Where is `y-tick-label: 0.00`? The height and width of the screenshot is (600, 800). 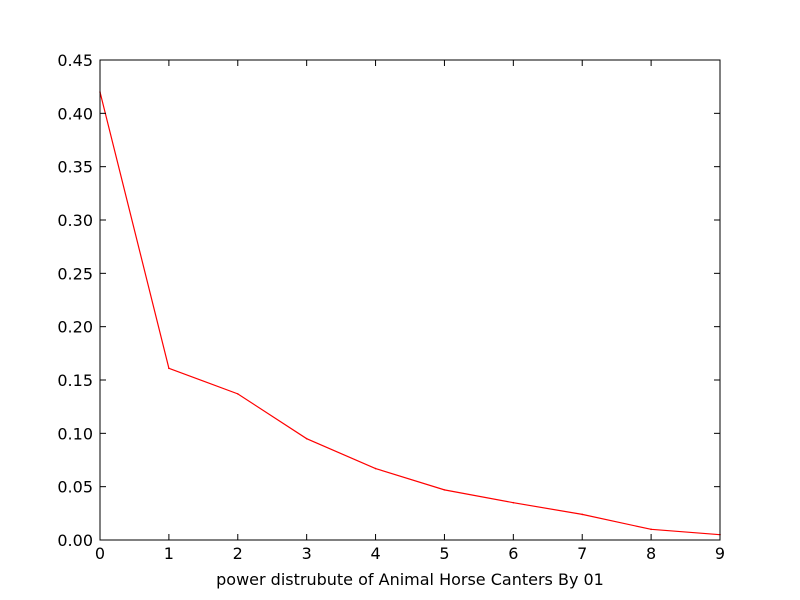 y-tick-label: 0.00 is located at coordinates (75, 540).